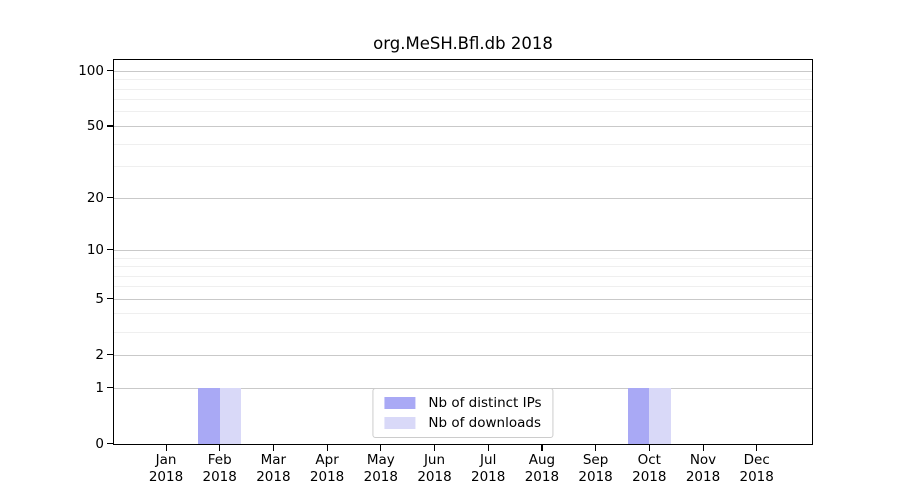 This screenshot has height=500, width=900. What do you see at coordinates (463, 413) in the screenshot?
I see `legend: Nb of distinct IPs Nb of downloads` at bounding box center [463, 413].